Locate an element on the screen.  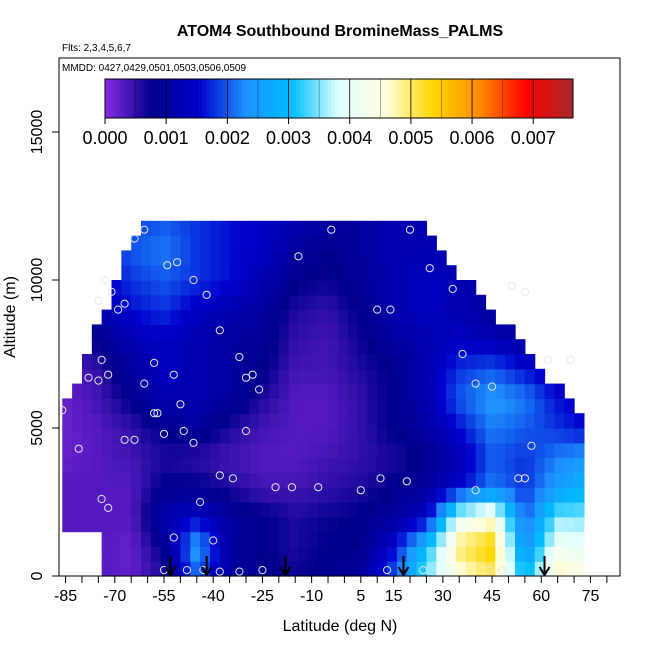
x-axis: -85 -70 -55 -40 -25 -10 5 15 30 45 60 75 is located at coordinates (331, 590).